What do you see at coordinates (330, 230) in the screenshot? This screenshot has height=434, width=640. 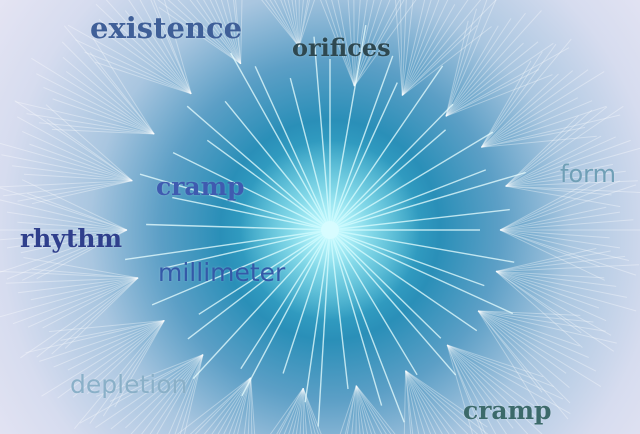 I see `center-hub` at bounding box center [330, 230].